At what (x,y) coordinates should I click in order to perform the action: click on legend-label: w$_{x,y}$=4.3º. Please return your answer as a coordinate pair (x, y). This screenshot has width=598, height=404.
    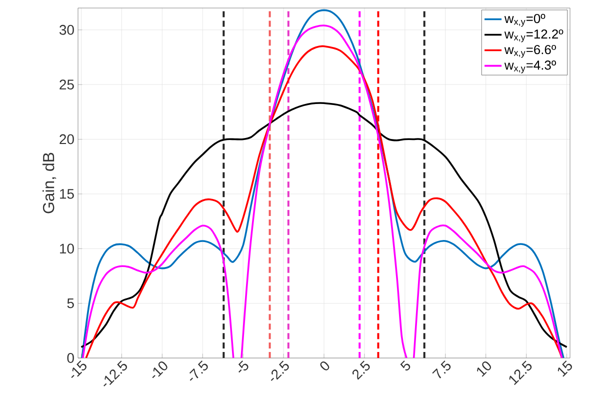
    Looking at the image, I should click on (530, 67).